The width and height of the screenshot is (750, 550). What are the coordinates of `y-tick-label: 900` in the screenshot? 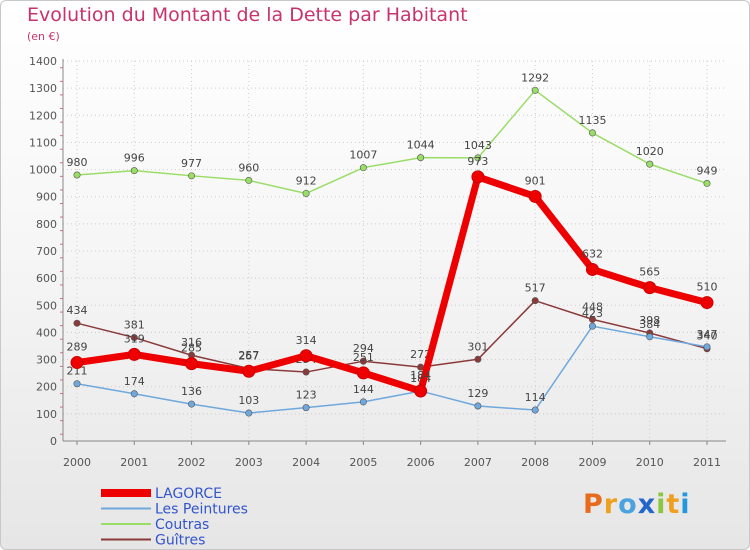 It's located at (46, 197).